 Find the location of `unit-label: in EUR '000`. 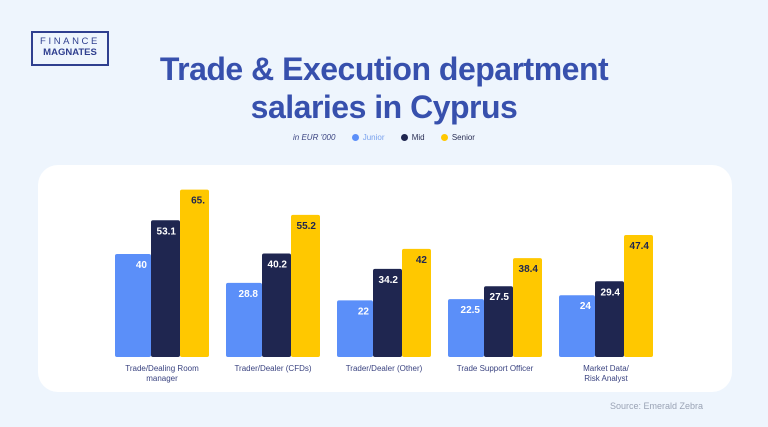

unit-label: in EUR '000 is located at coordinates (314, 137).